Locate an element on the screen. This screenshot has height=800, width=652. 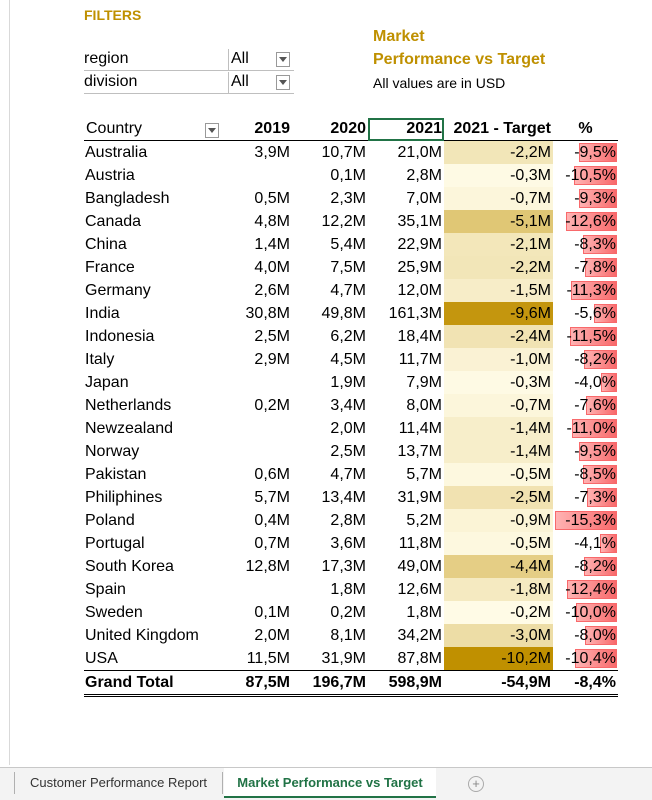
cell-2021-target: -5,1M is located at coordinates (498, 221).